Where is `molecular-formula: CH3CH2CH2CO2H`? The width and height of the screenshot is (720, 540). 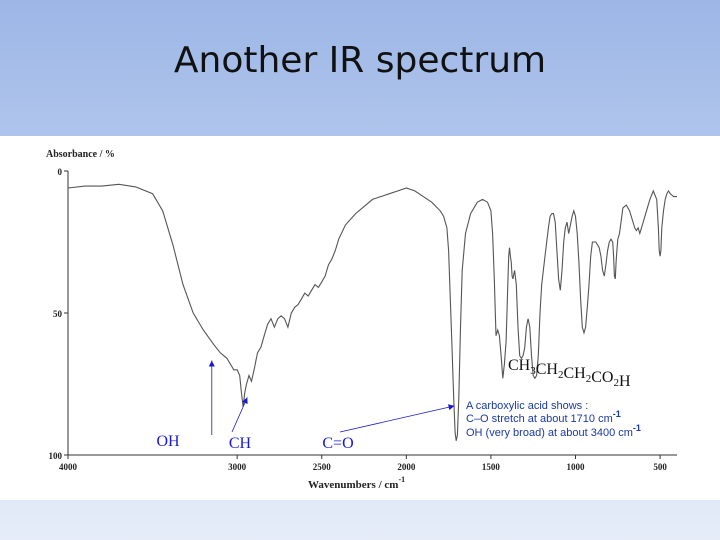 molecular-formula: CH3CH2CH2CO2H is located at coordinates (569, 373).